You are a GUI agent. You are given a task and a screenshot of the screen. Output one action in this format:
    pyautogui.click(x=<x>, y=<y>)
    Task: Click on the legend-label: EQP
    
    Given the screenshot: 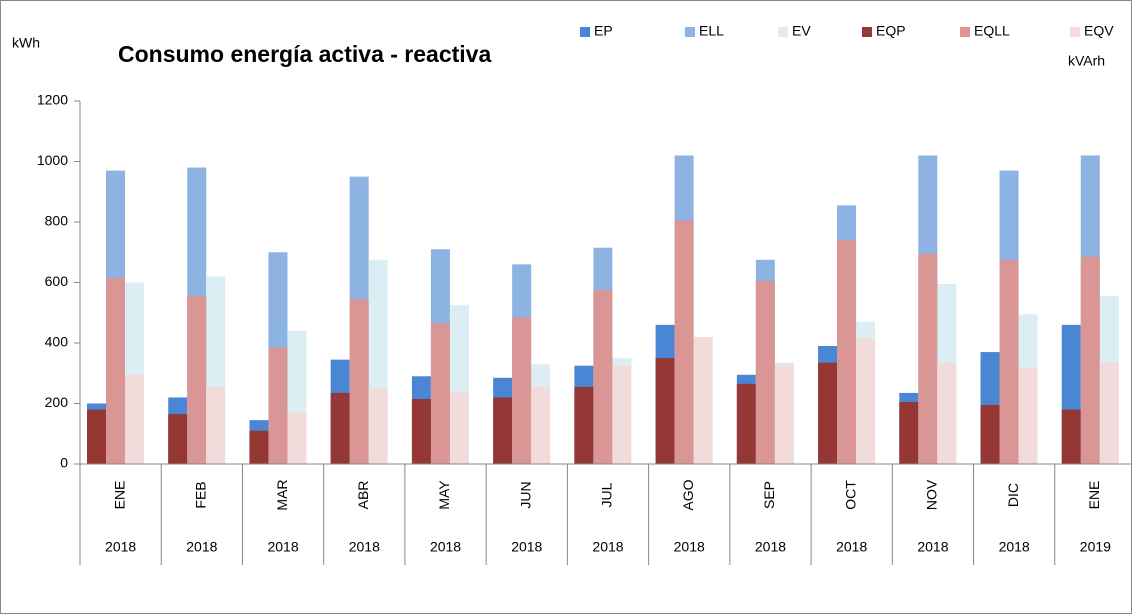 What is the action you would take?
    pyautogui.click(x=891, y=31)
    